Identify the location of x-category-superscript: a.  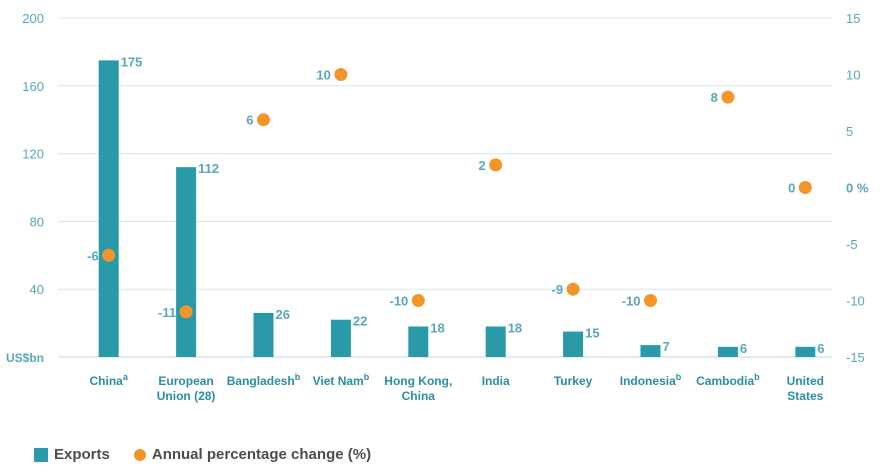
(126, 377).